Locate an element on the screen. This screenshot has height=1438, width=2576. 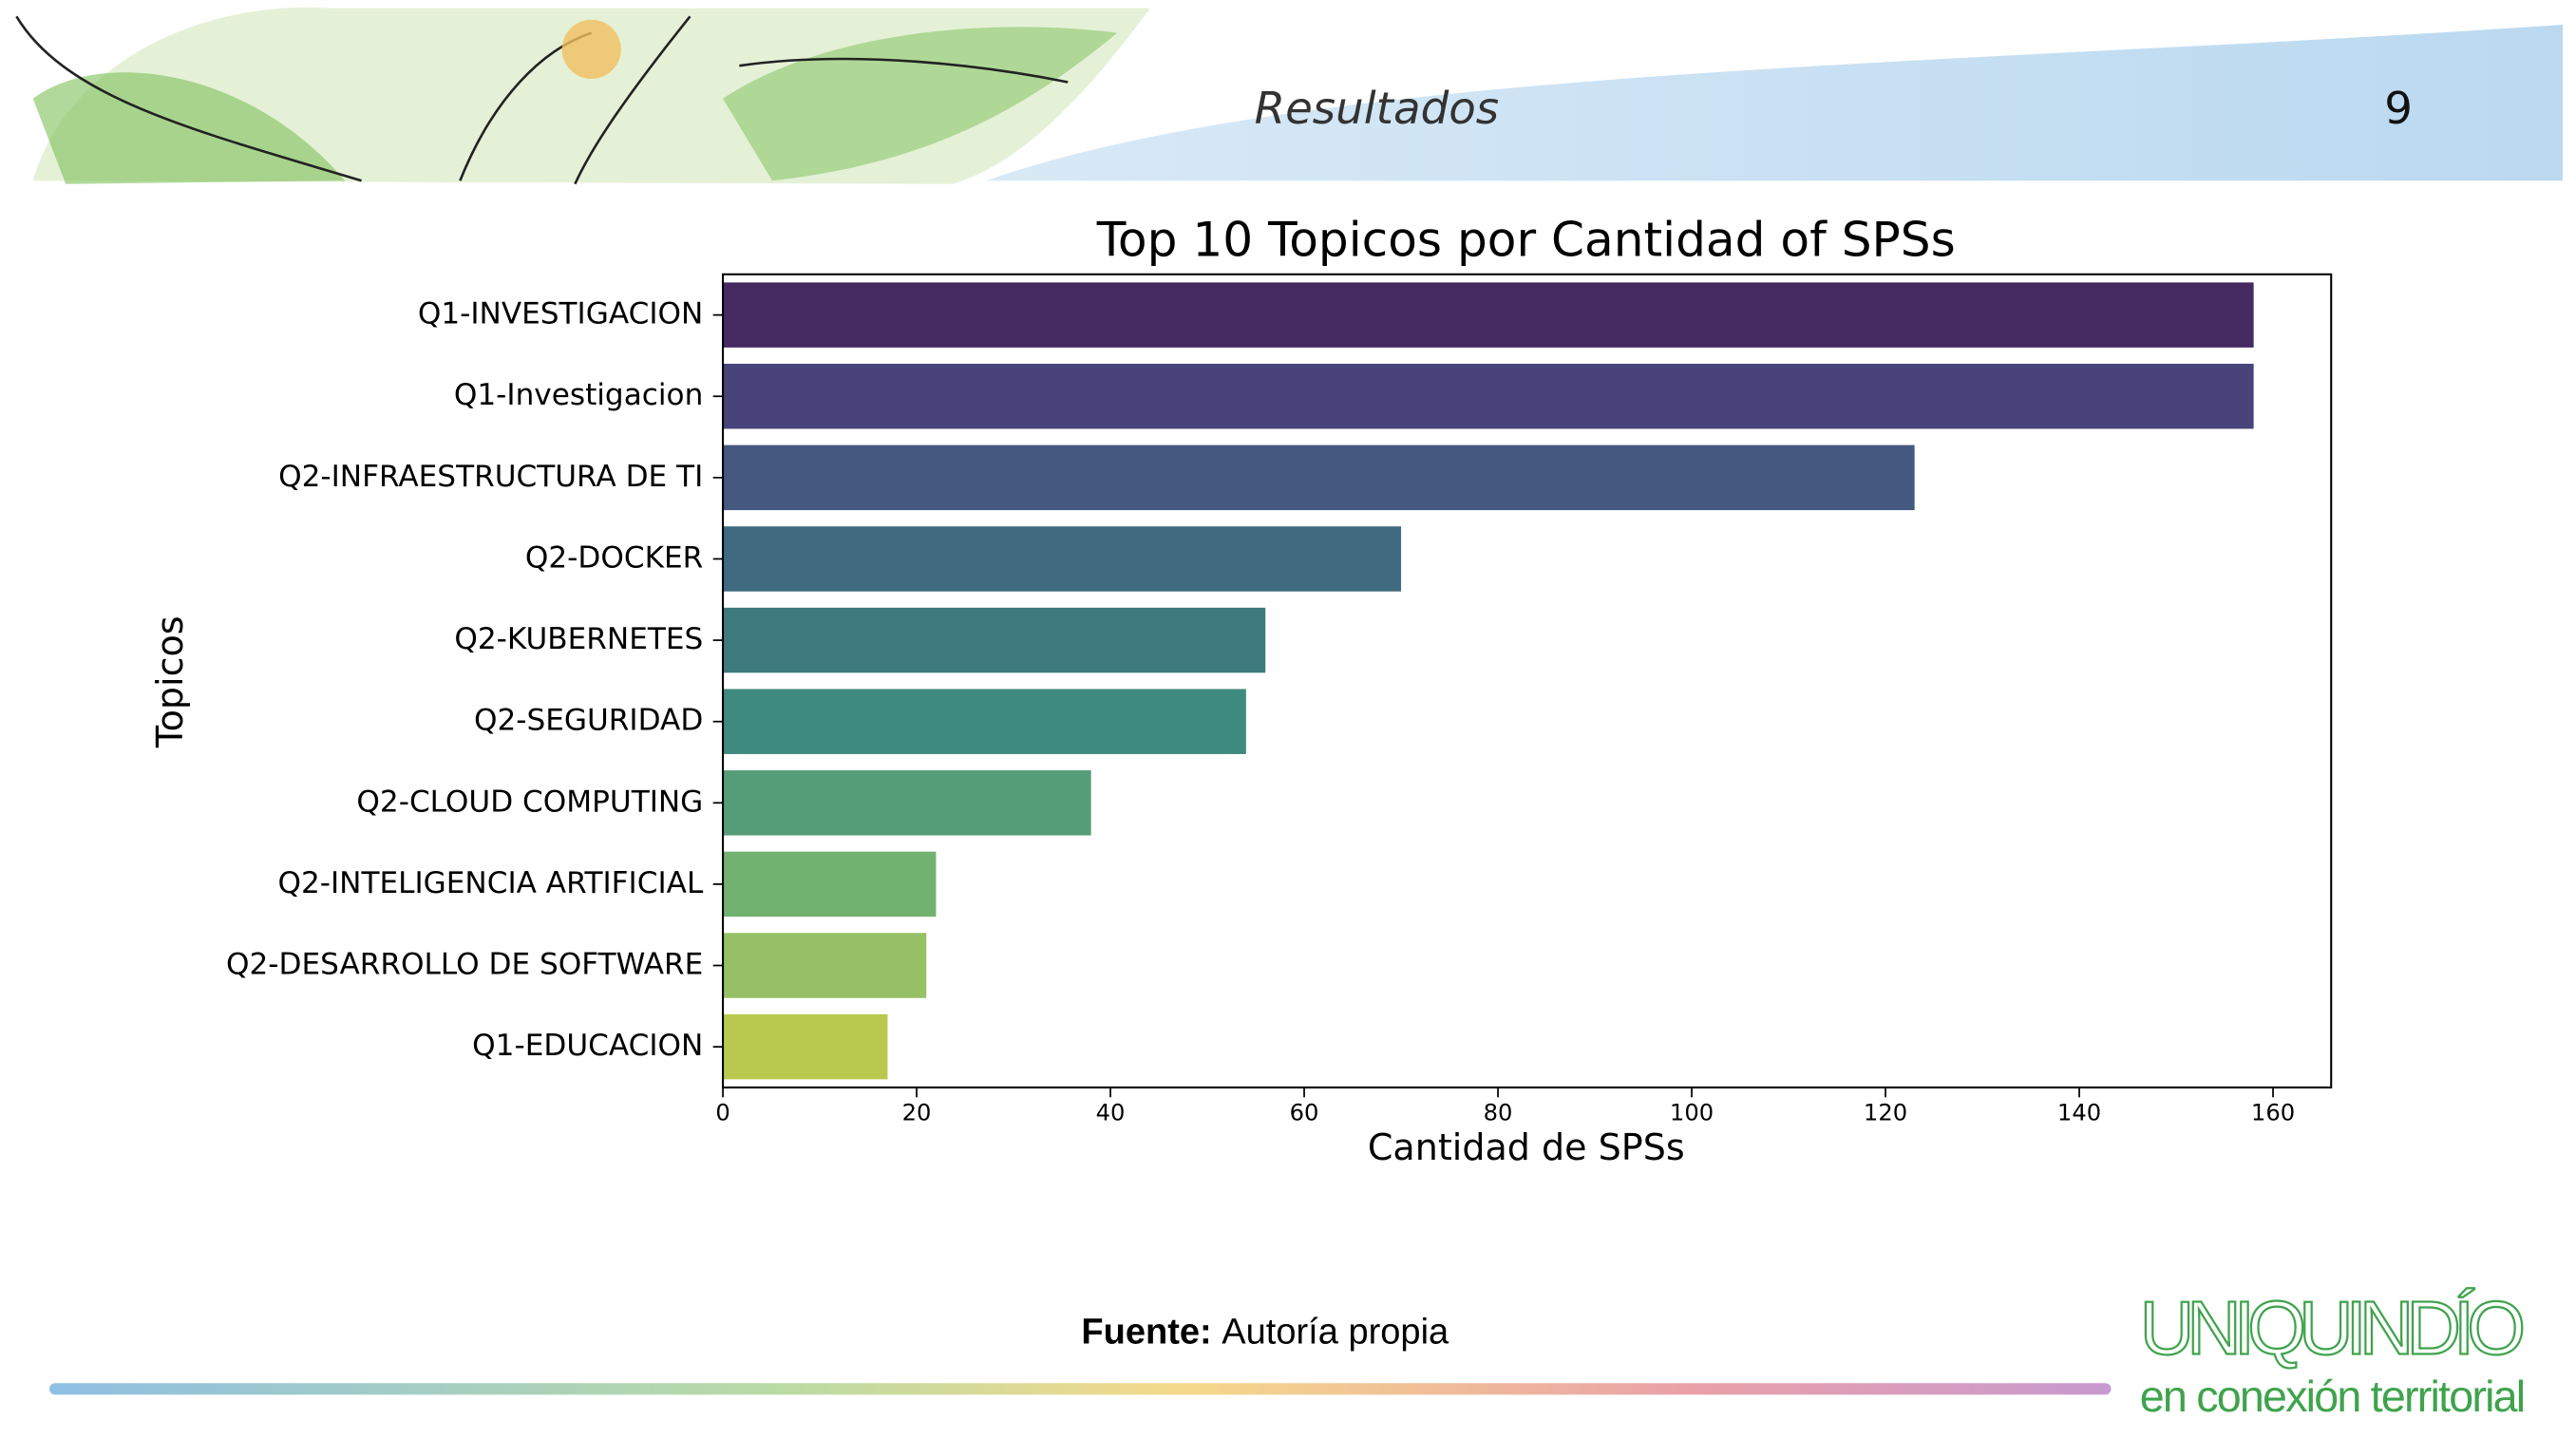
y-tick-label: Q2-CLOUD COMPUTING is located at coordinates (529, 802).